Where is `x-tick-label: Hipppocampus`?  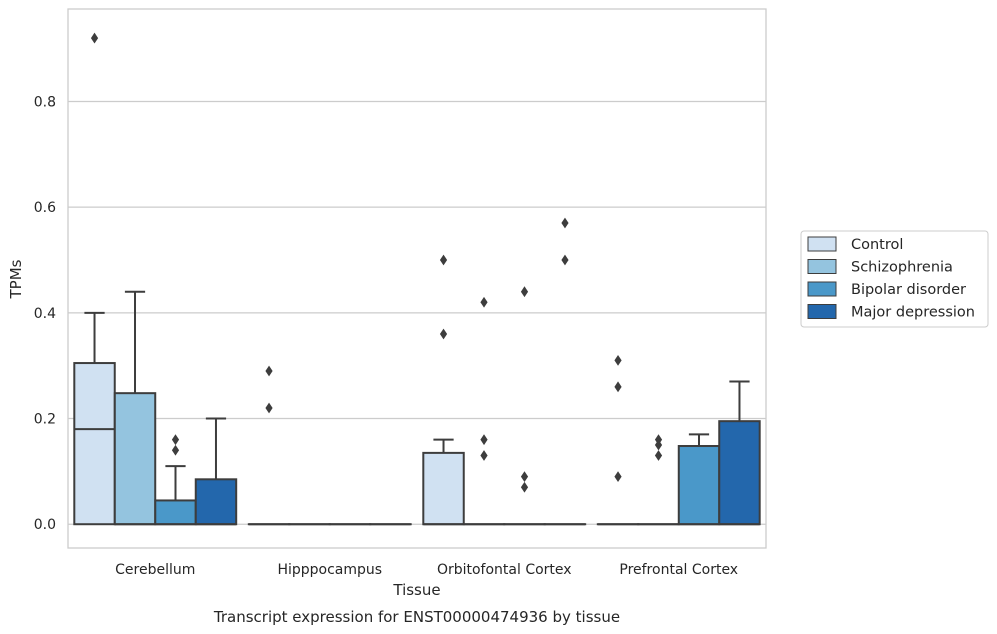 x-tick-label: Hipppocampus is located at coordinates (329, 570).